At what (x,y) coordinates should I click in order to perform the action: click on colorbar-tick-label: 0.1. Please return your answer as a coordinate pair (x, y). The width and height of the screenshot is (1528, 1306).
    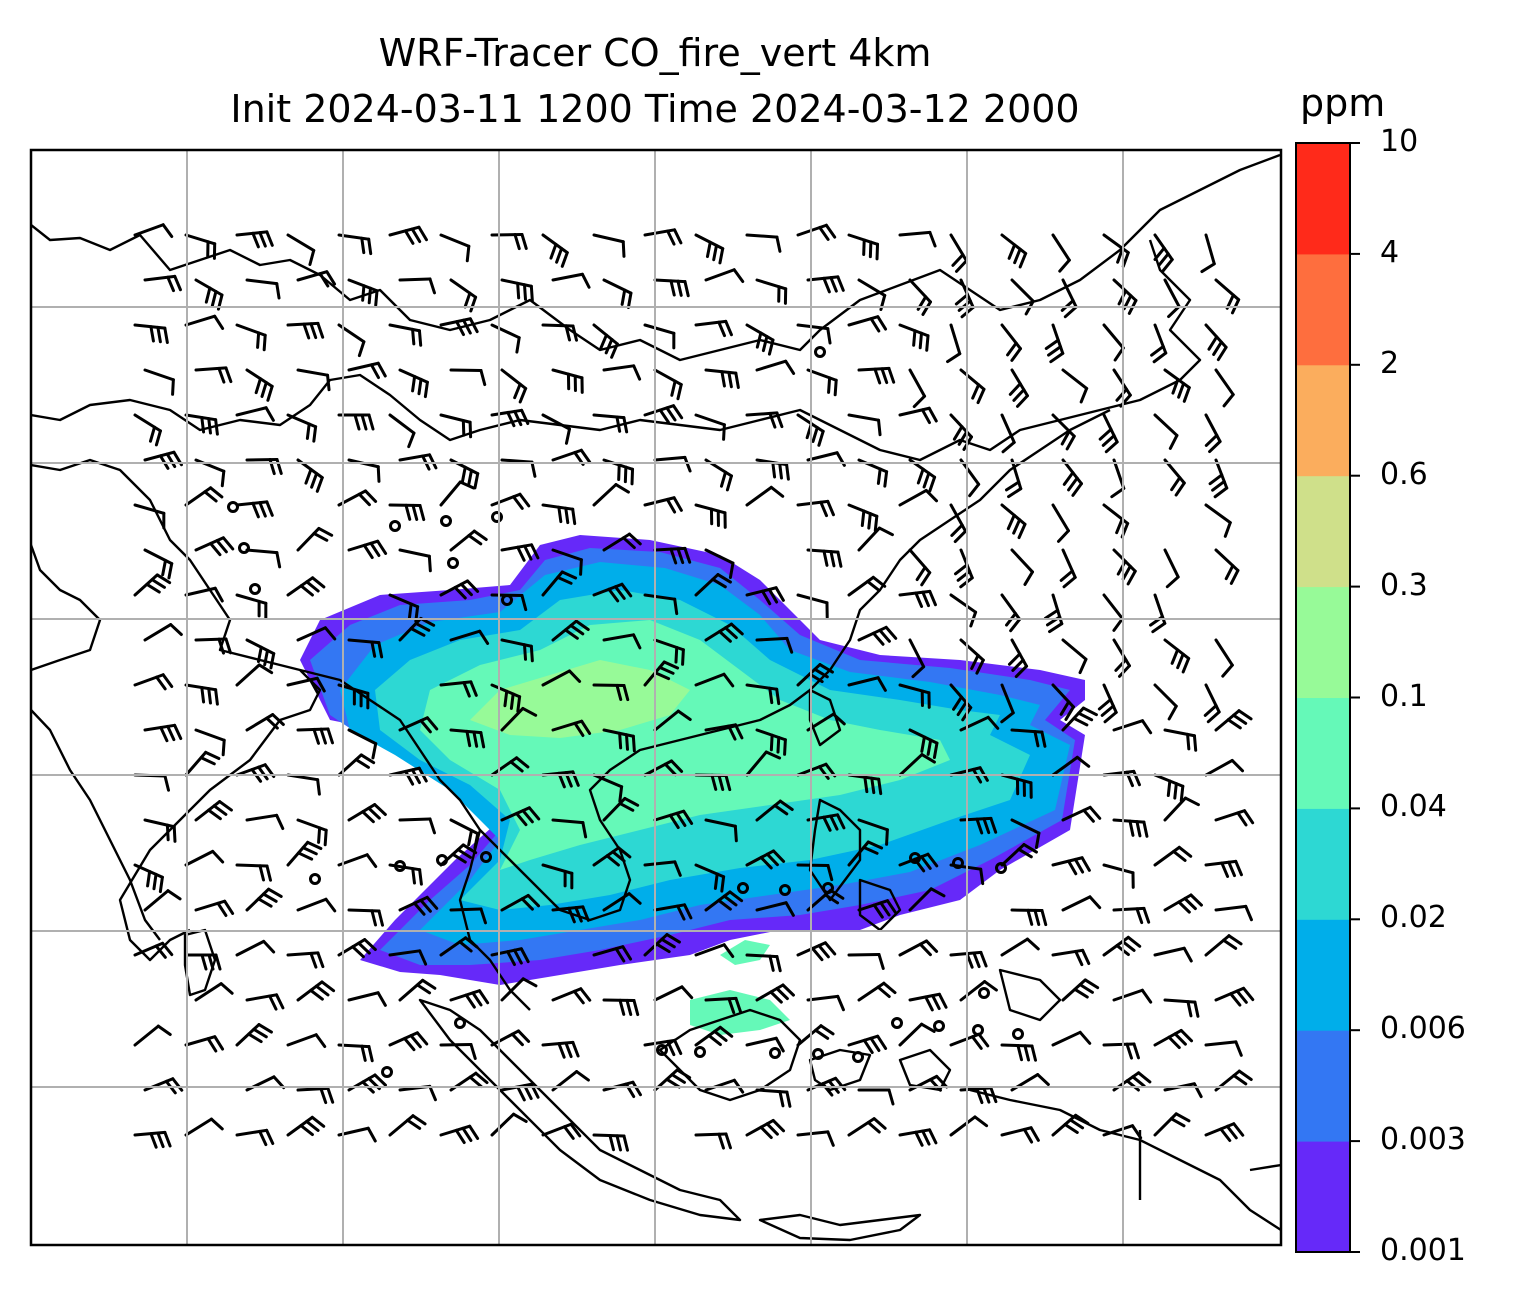
    Looking at the image, I should click on (1404, 696).